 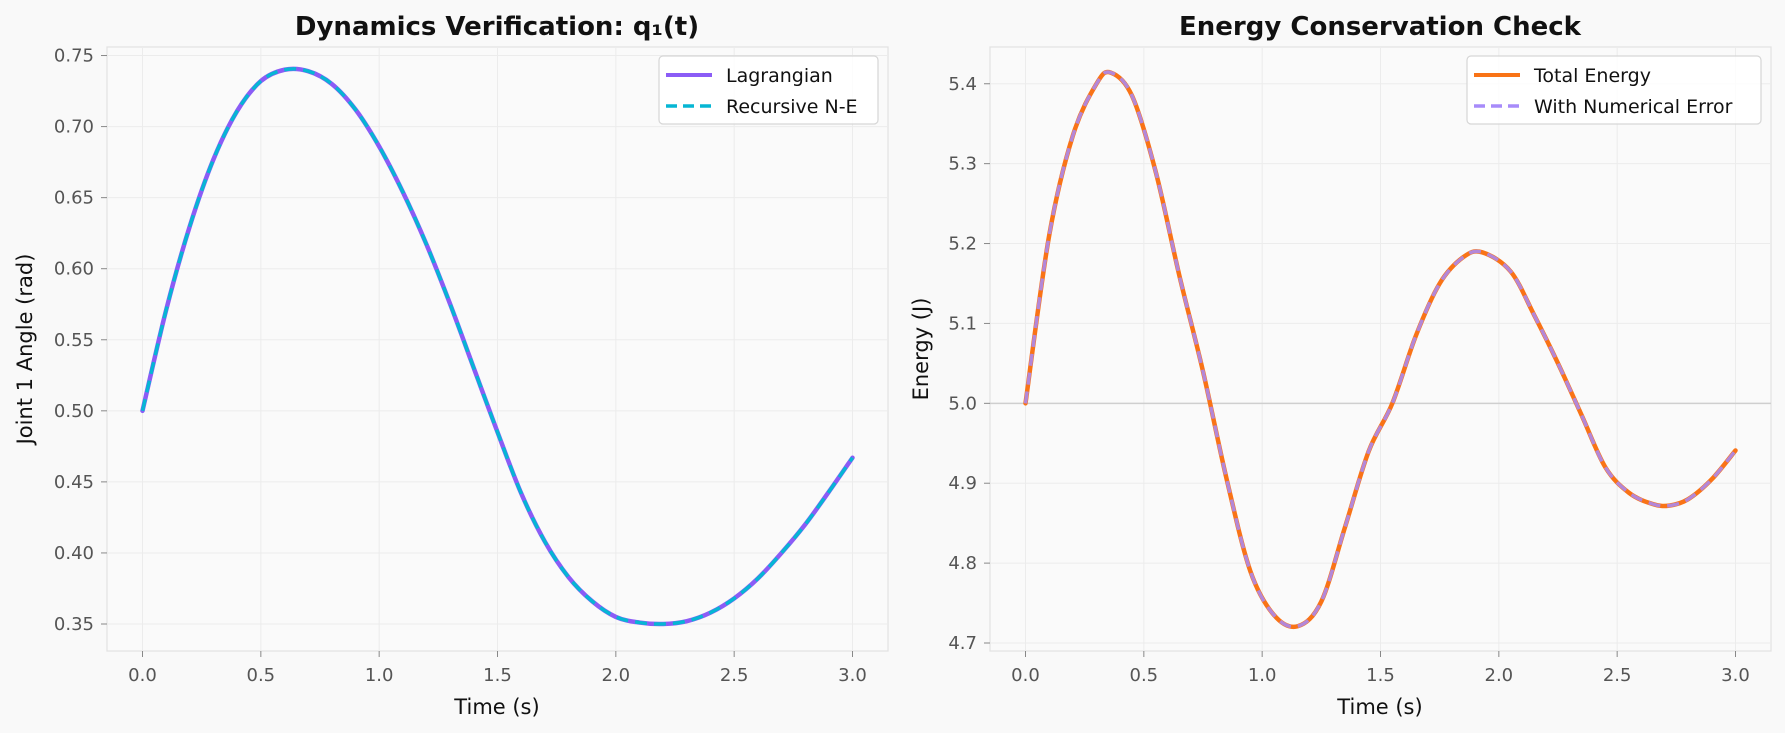 What do you see at coordinates (74, 624) in the screenshot?
I see `y-tick-label: 0.35` at bounding box center [74, 624].